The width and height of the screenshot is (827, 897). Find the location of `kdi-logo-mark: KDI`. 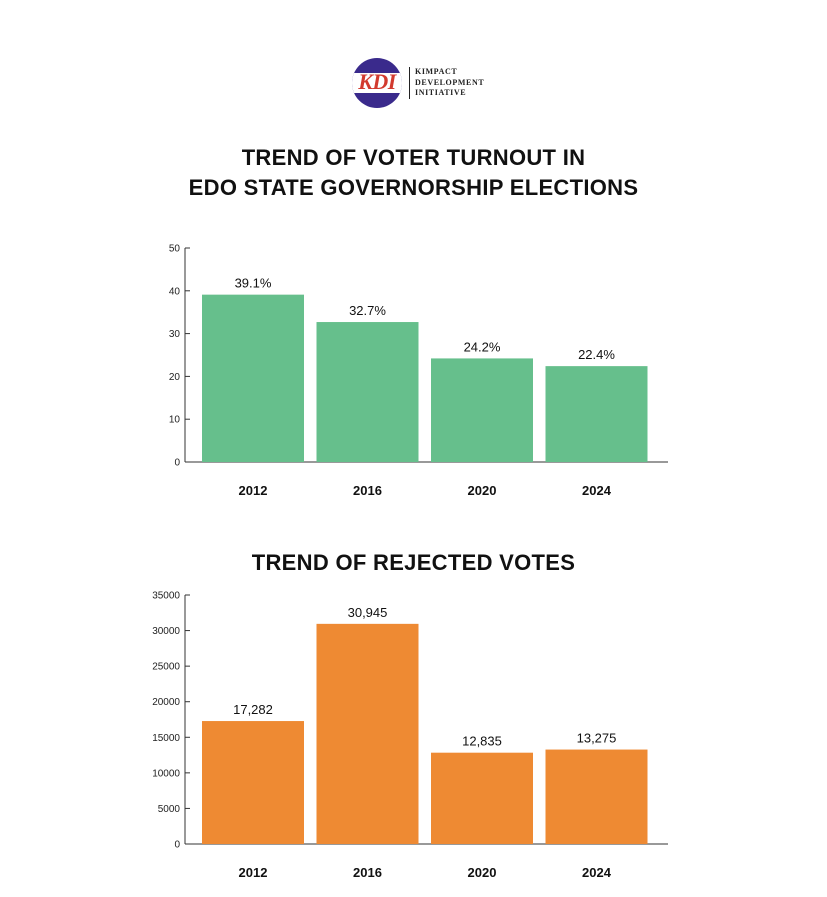

kdi-logo-mark: KDI is located at coordinates (377, 81).